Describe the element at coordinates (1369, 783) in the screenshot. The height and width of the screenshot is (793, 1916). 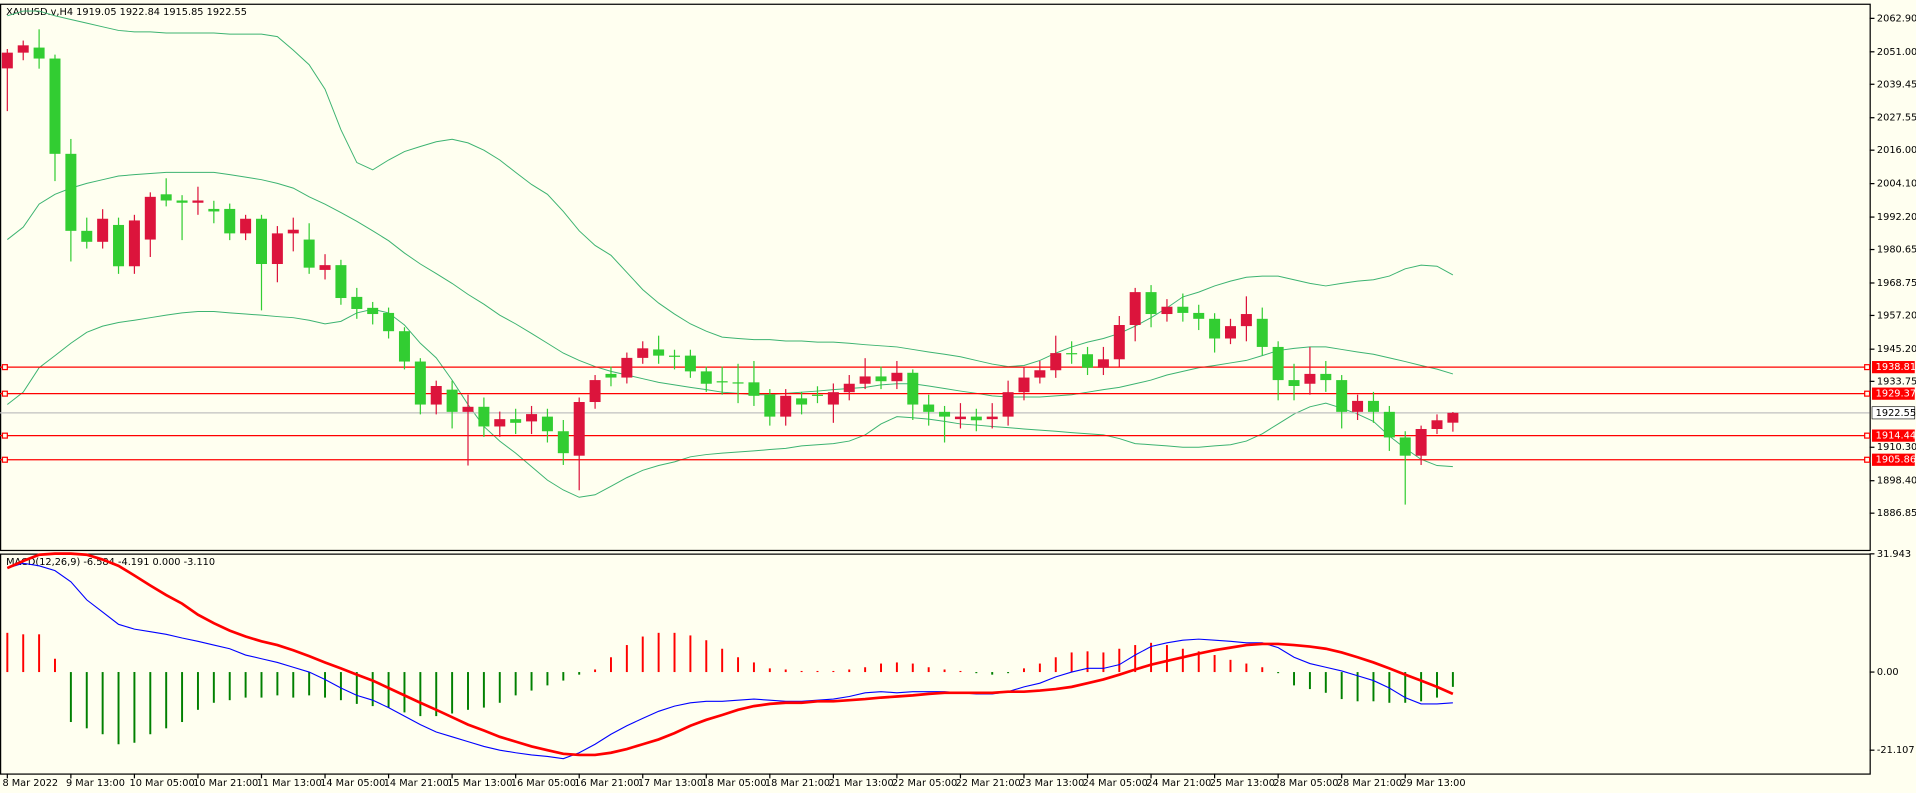
I see `x-tick-label: 28 Mar 21:00` at that location.